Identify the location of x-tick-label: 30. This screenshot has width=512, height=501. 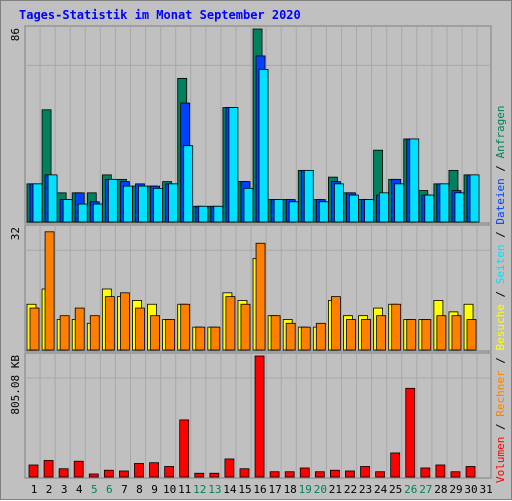
(470, 489).